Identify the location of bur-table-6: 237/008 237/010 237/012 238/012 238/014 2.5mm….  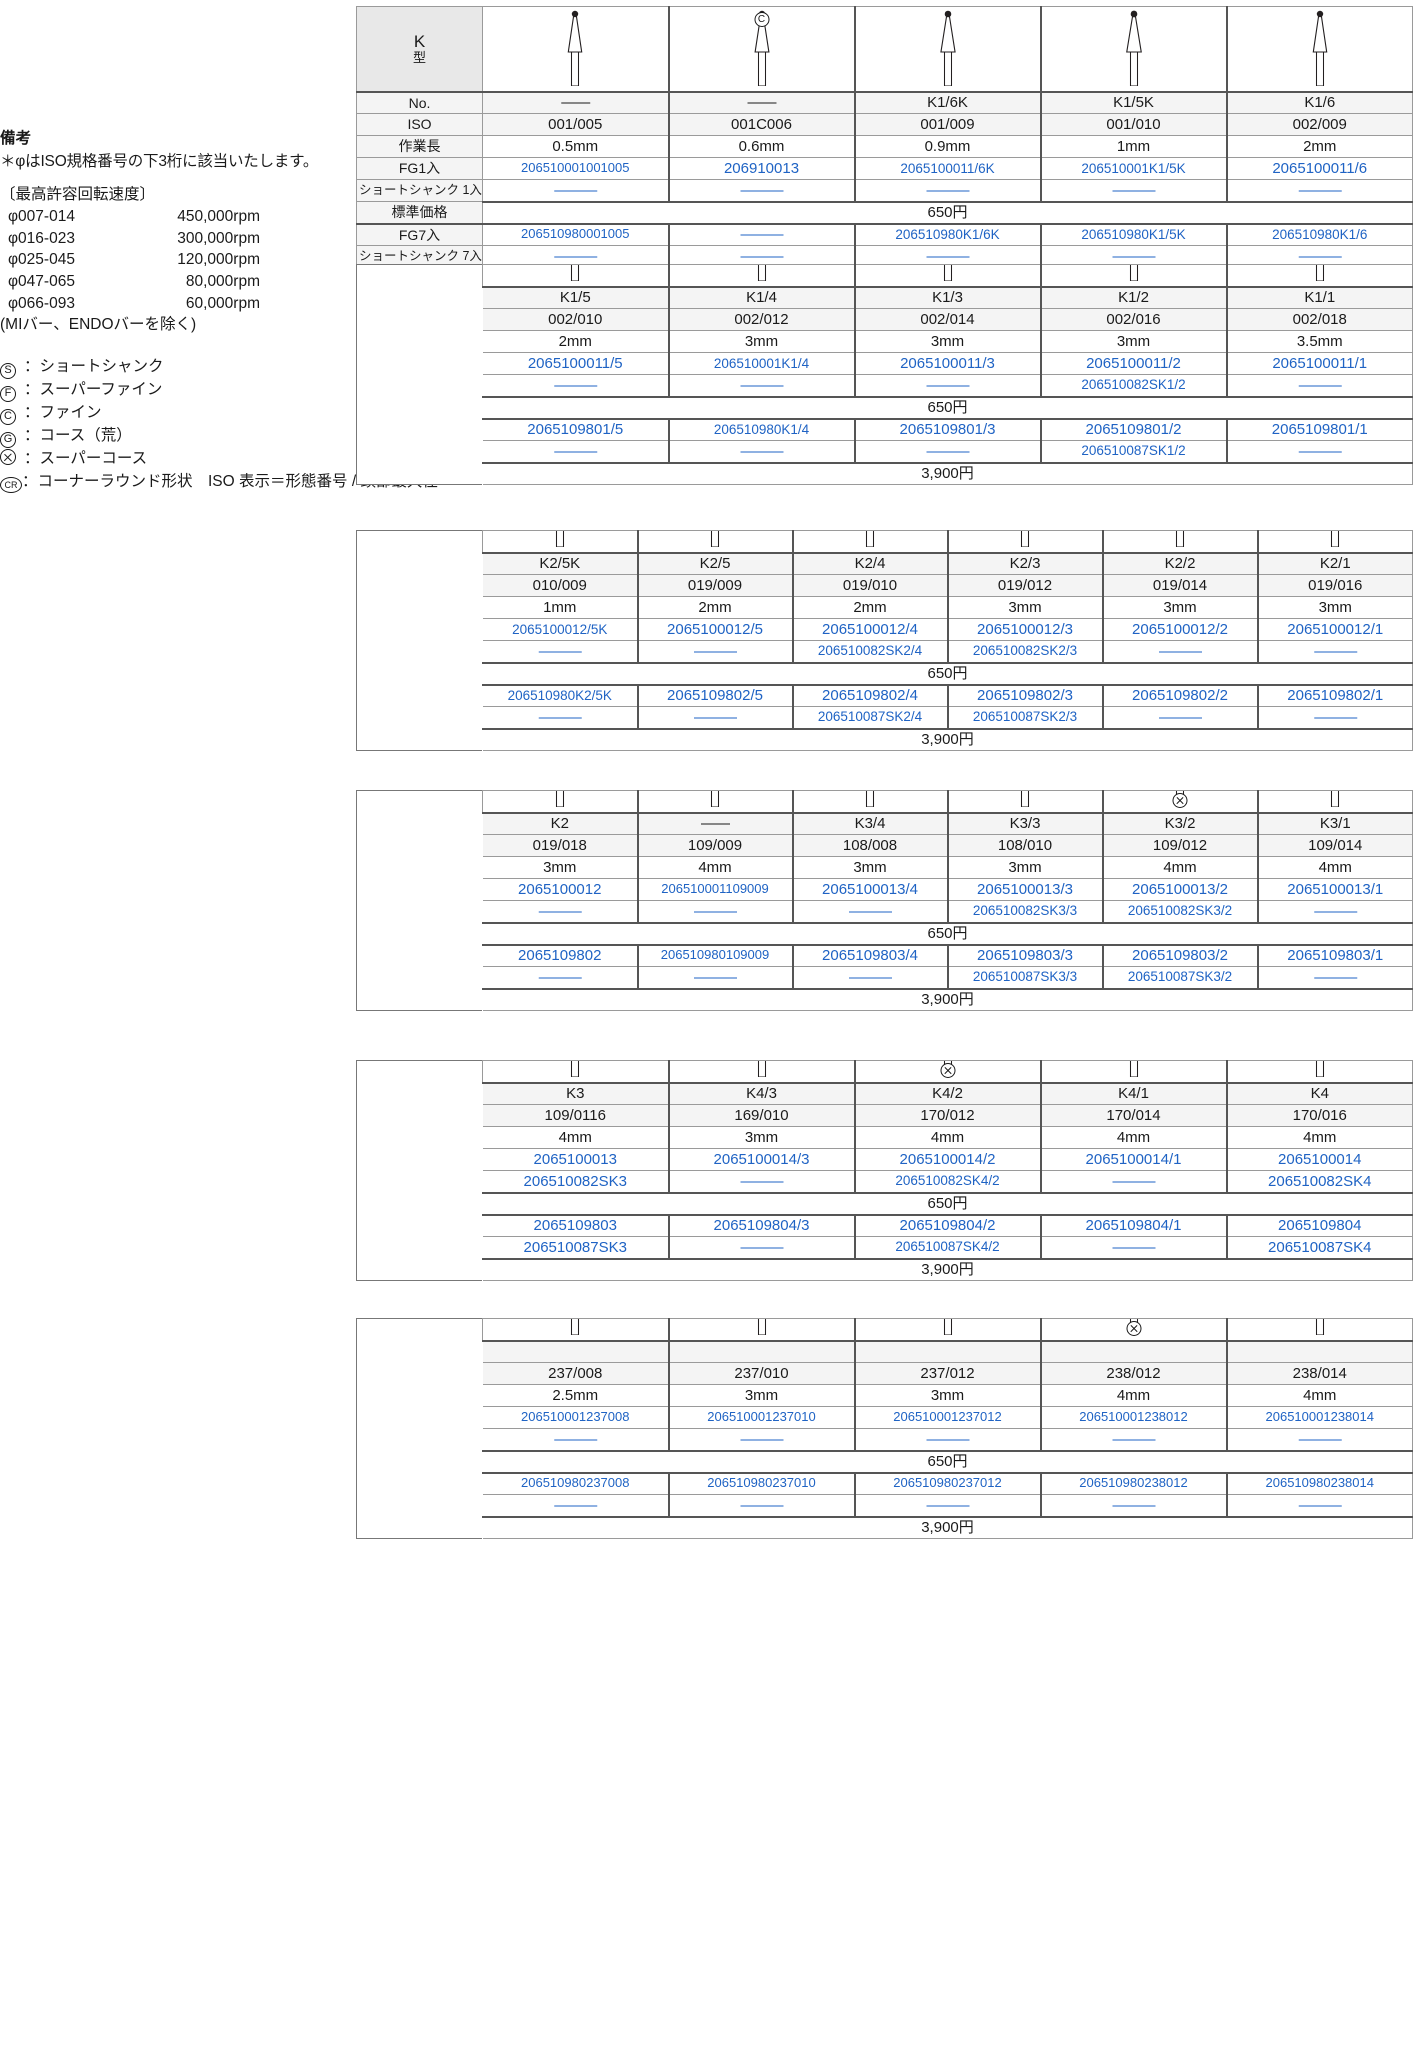
(884, 1428).